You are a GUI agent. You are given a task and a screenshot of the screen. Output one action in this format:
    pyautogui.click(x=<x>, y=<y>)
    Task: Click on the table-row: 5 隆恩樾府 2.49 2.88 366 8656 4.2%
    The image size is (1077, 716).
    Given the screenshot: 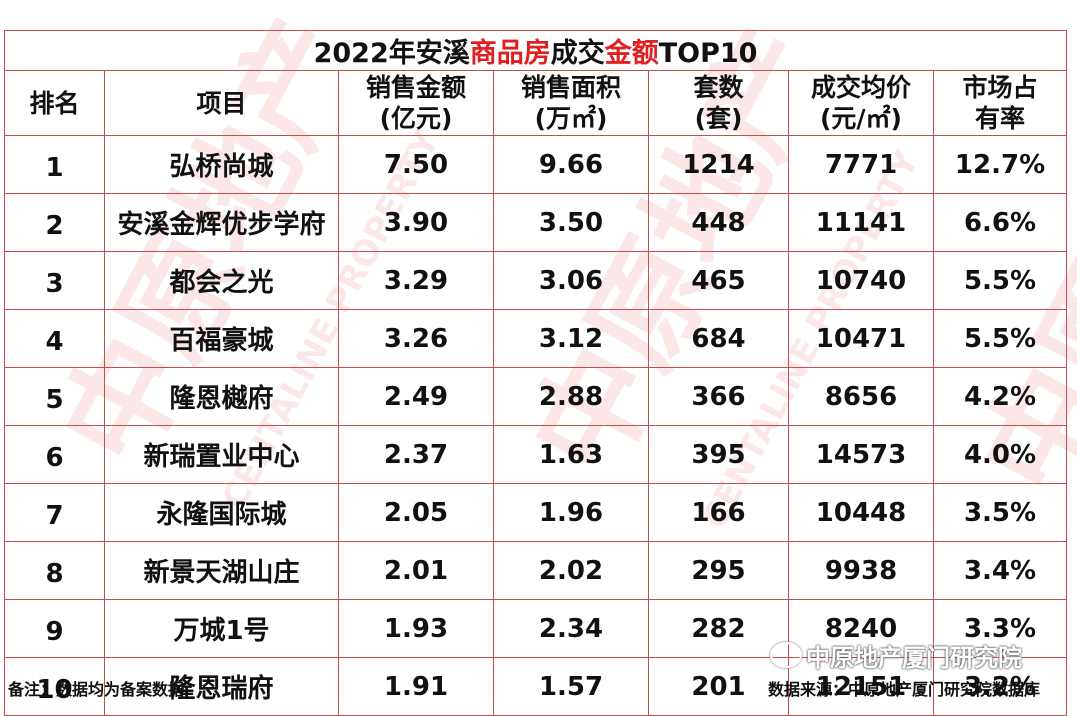 What is the action you would take?
    pyautogui.click(x=536, y=396)
    